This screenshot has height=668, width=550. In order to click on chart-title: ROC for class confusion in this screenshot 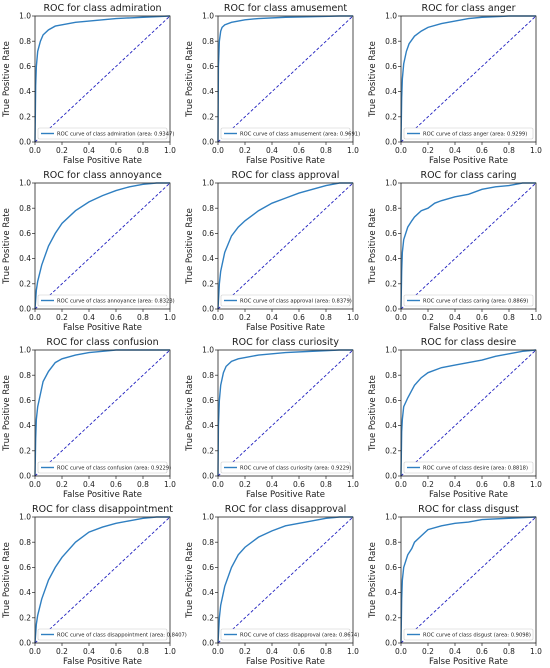, I will do `click(102, 342)`.